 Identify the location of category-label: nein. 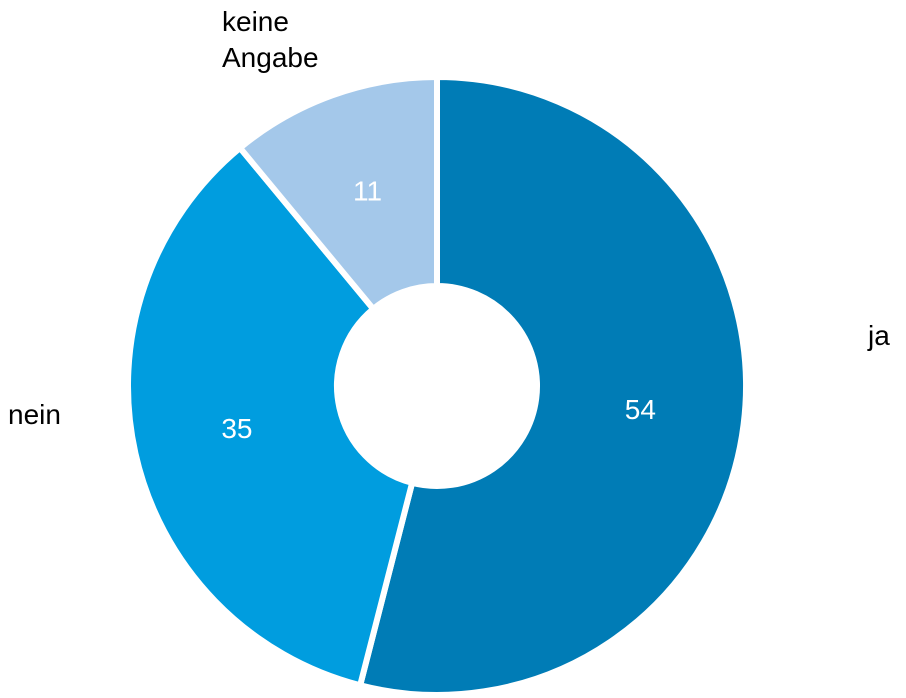
(34, 414).